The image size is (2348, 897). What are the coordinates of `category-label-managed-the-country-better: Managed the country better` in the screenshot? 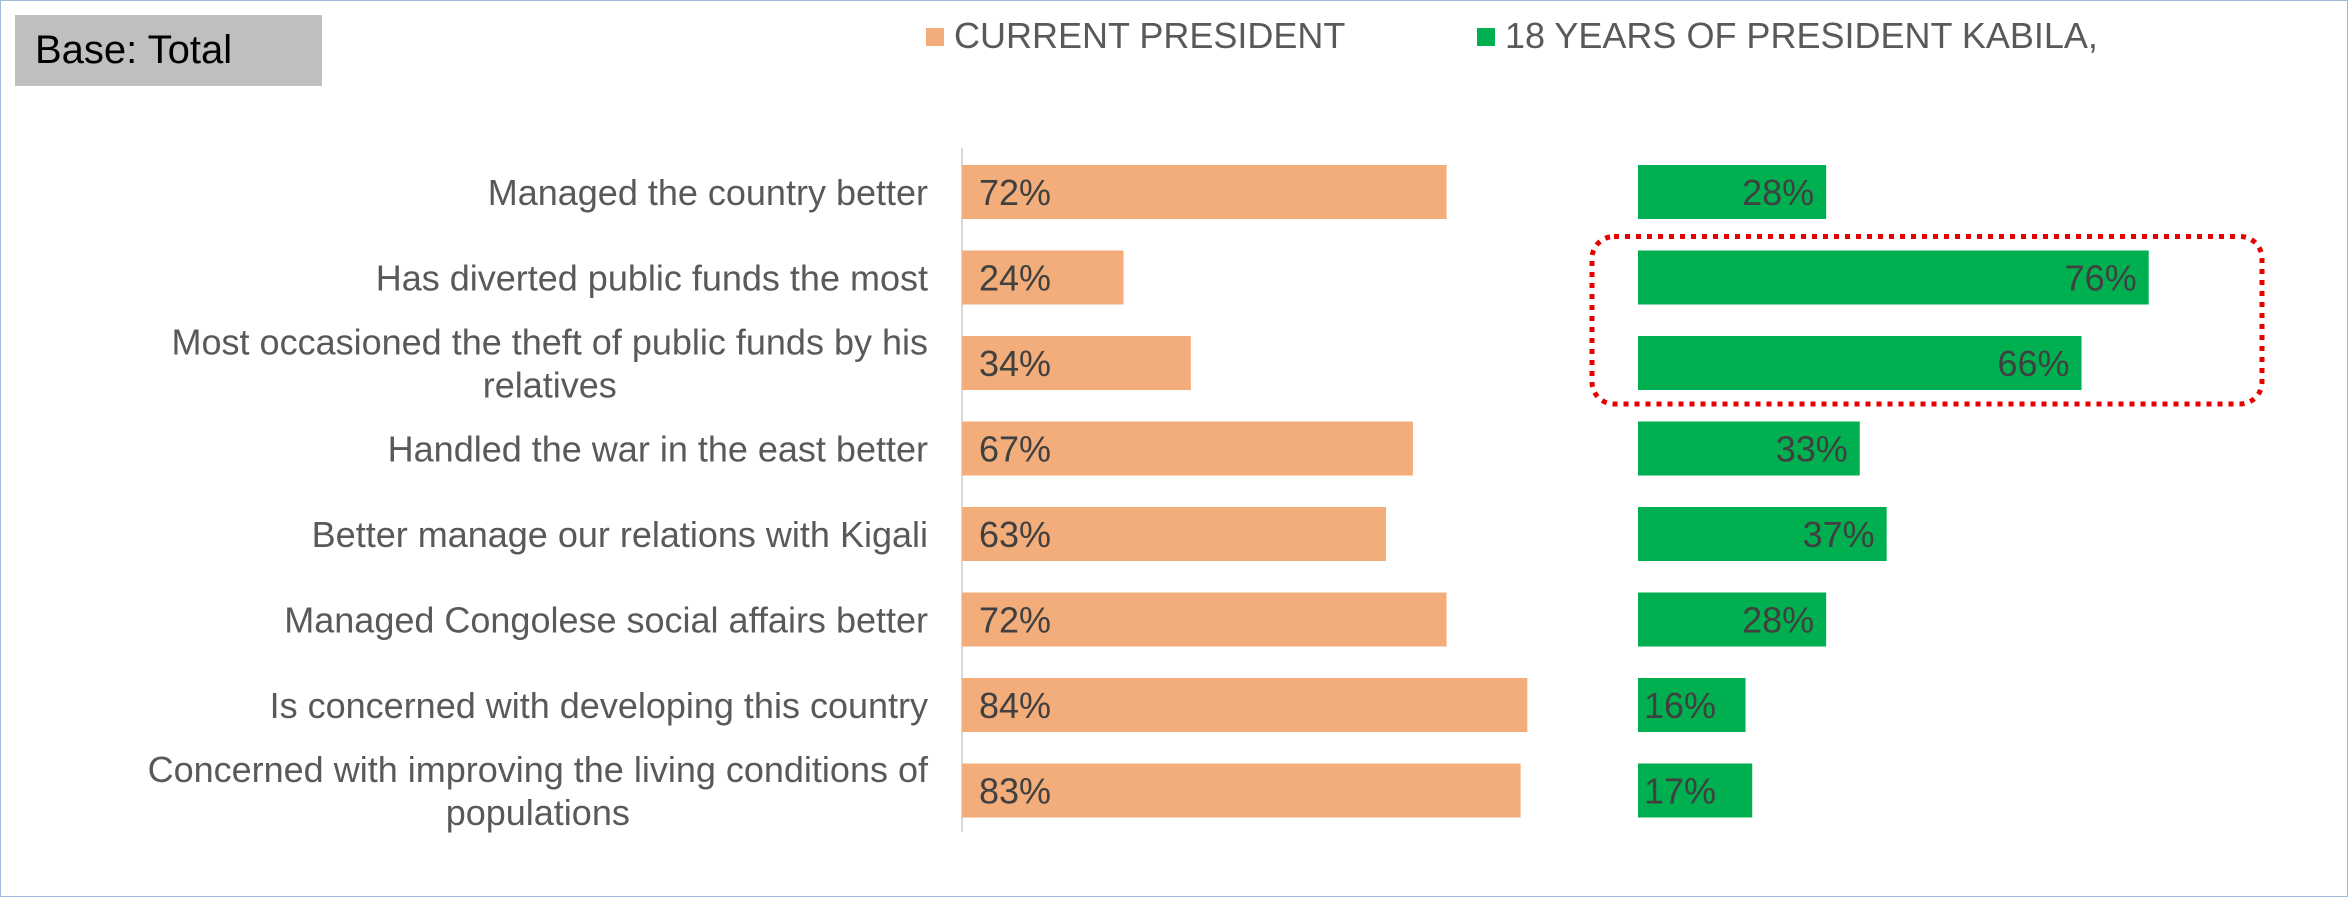 It's located at (708, 192).